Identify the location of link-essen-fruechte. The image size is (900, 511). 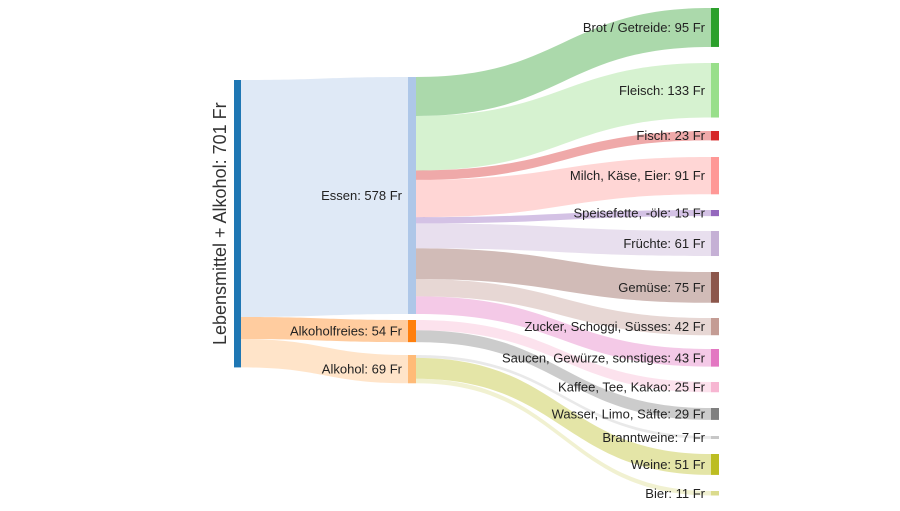
(563, 240).